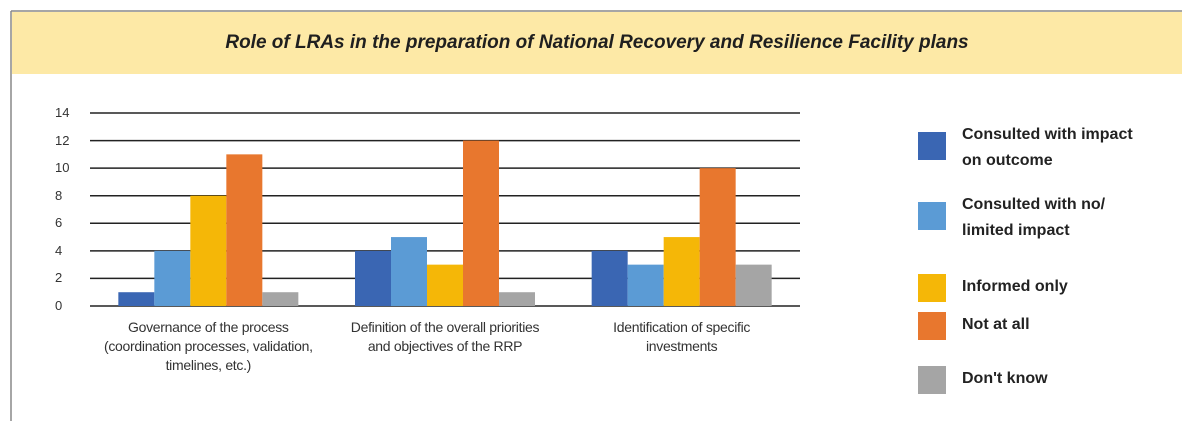 The height and width of the screenshot is (421, 1182). I want to click on x-tick-label: Identification of specific investments, so click(682, 336).